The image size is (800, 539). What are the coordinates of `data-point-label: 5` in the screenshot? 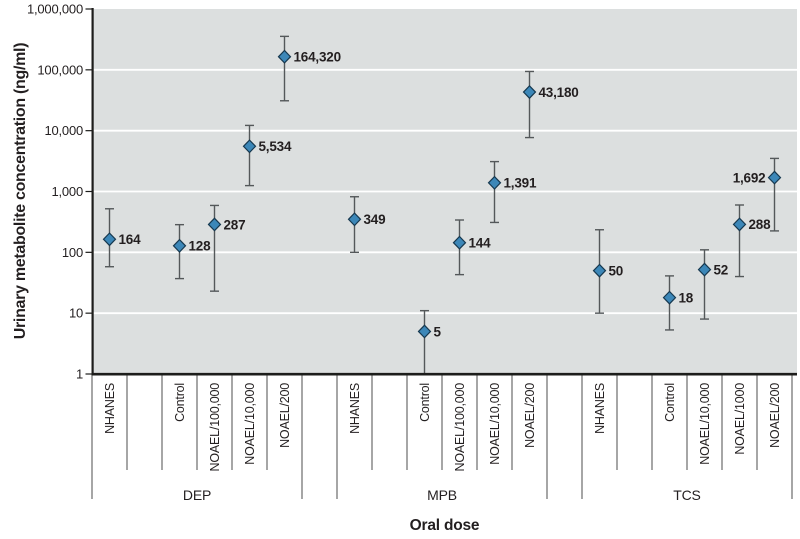 It's located at (438, 331).